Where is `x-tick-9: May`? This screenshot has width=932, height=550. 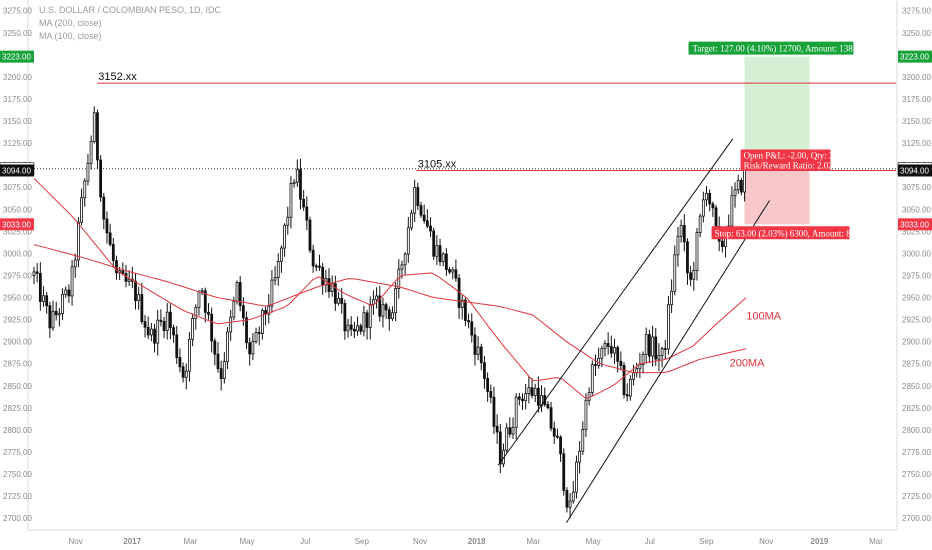 x-tick-9: May is located at coordinates (593, 541).